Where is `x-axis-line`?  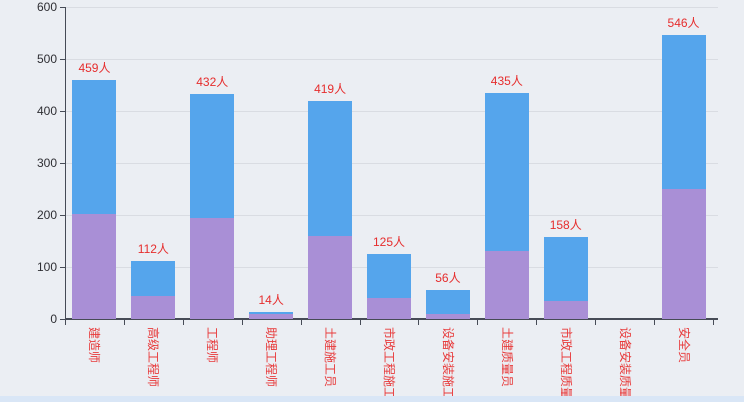
x-axis-line is located at coordinates (391, 319).